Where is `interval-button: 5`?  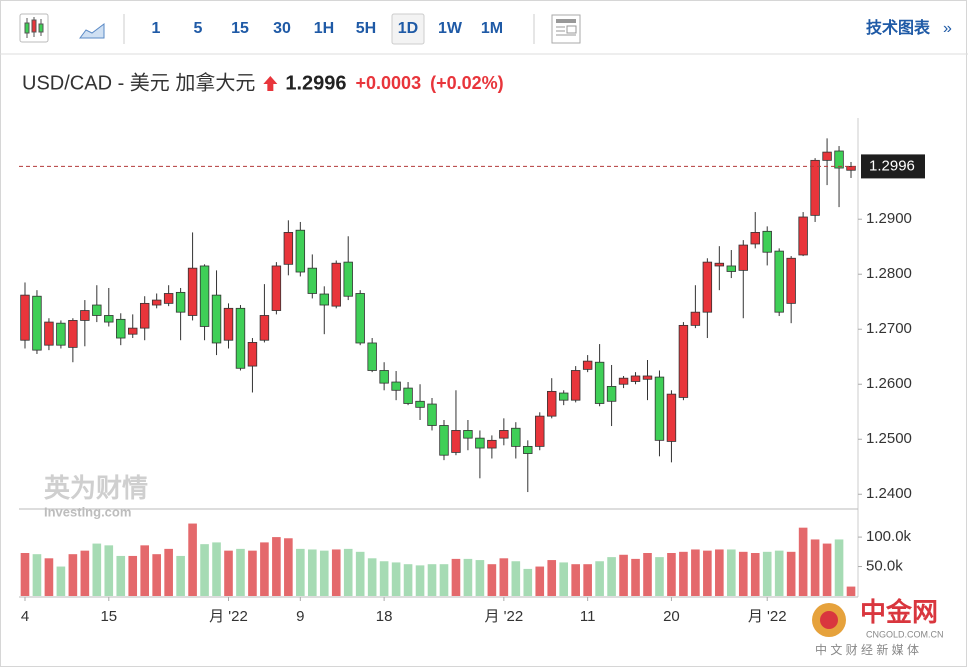 interval-button: 5 is located at coordinates (198, 28).